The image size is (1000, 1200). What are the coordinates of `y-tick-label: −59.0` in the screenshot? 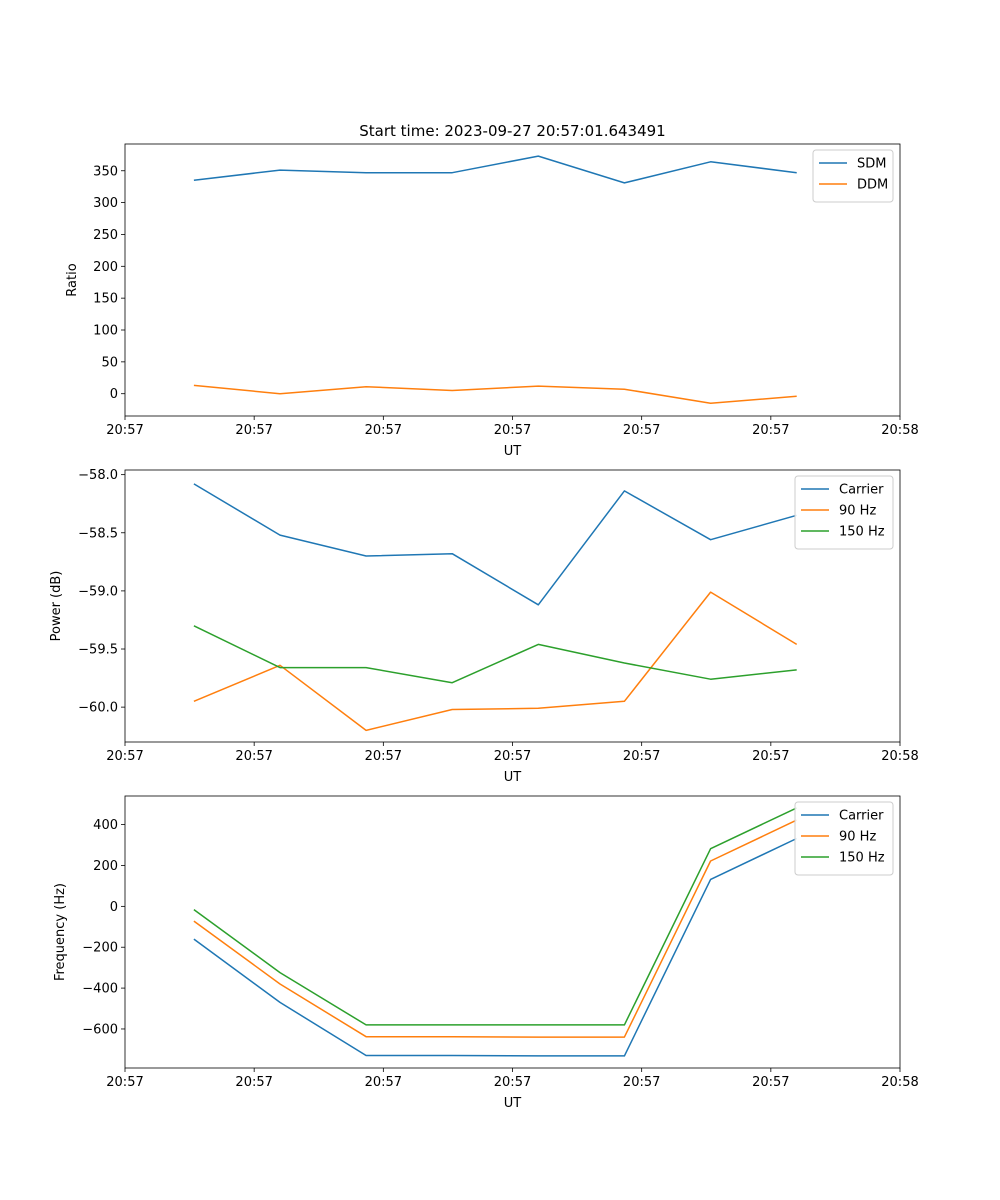 It's located at (98, 591).